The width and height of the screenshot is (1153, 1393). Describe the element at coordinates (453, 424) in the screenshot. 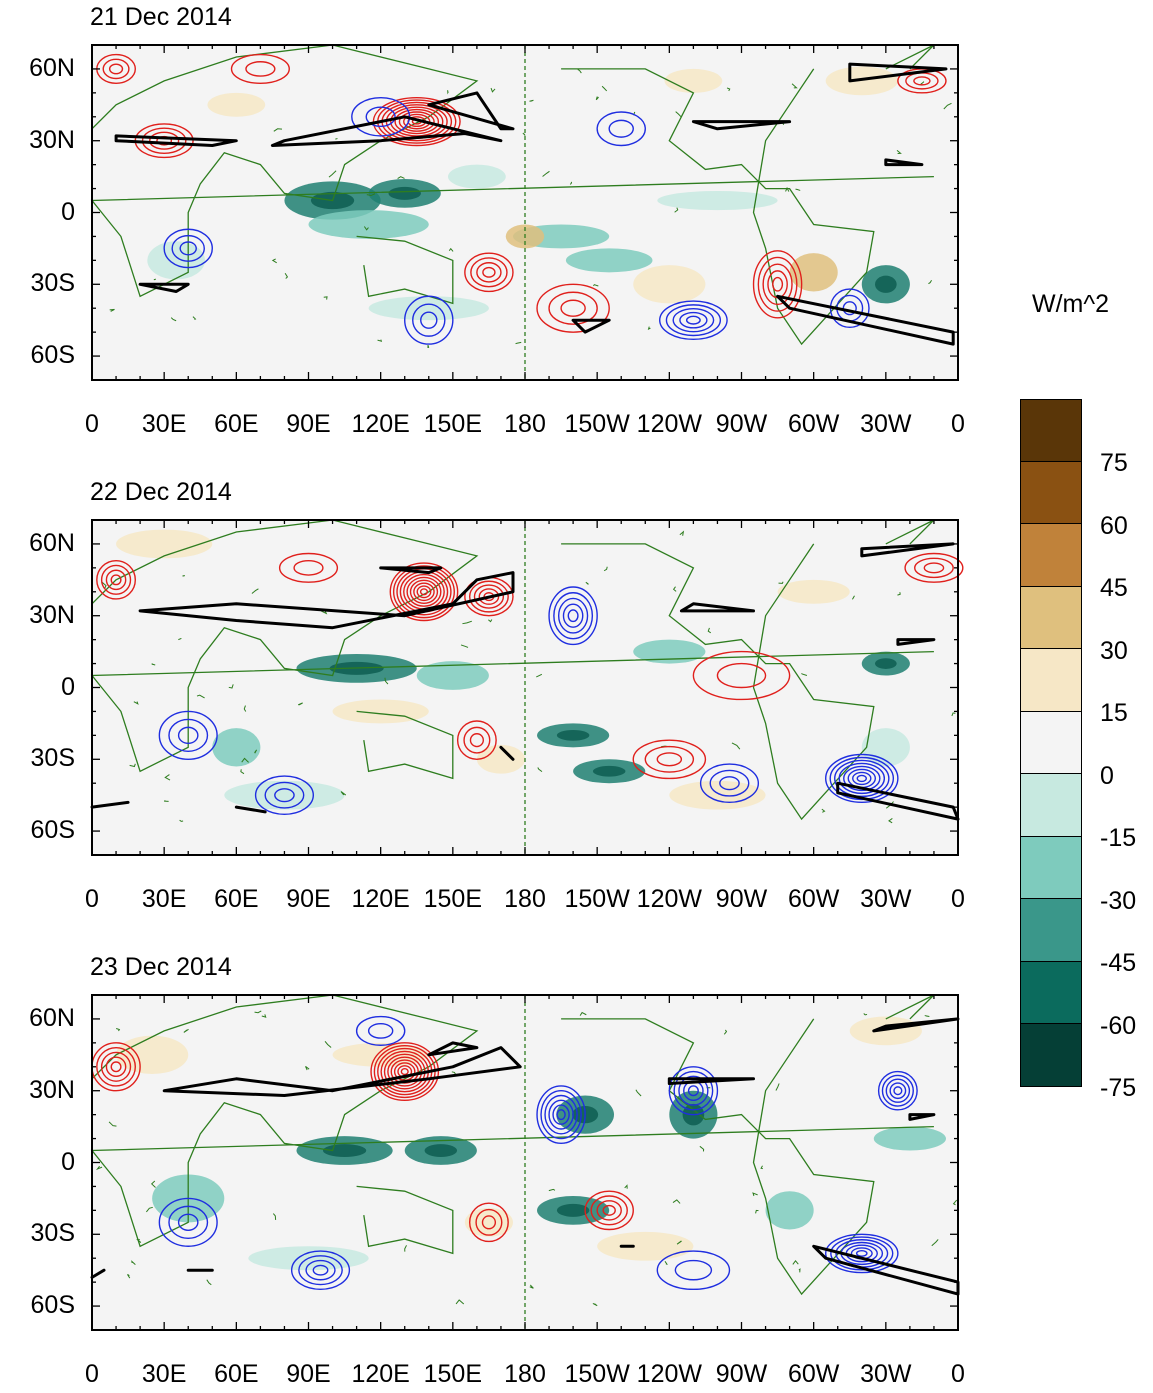

I see `lon-tick-label: 150E` at that location.